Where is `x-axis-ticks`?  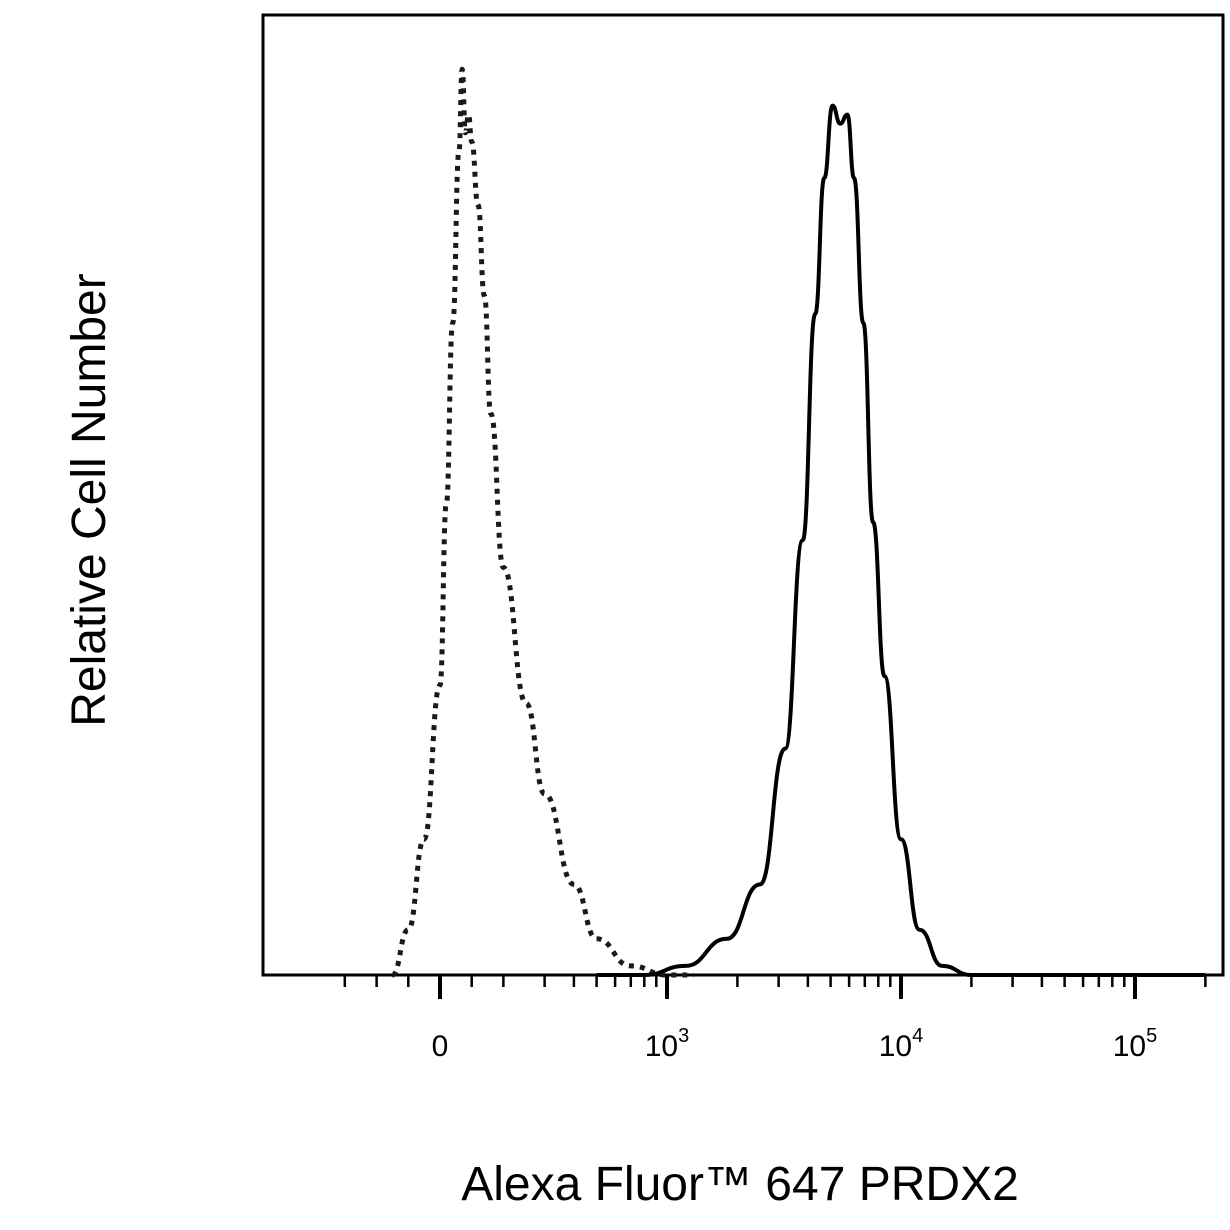
x-axis-ticks is located at coordinates (775, 987).